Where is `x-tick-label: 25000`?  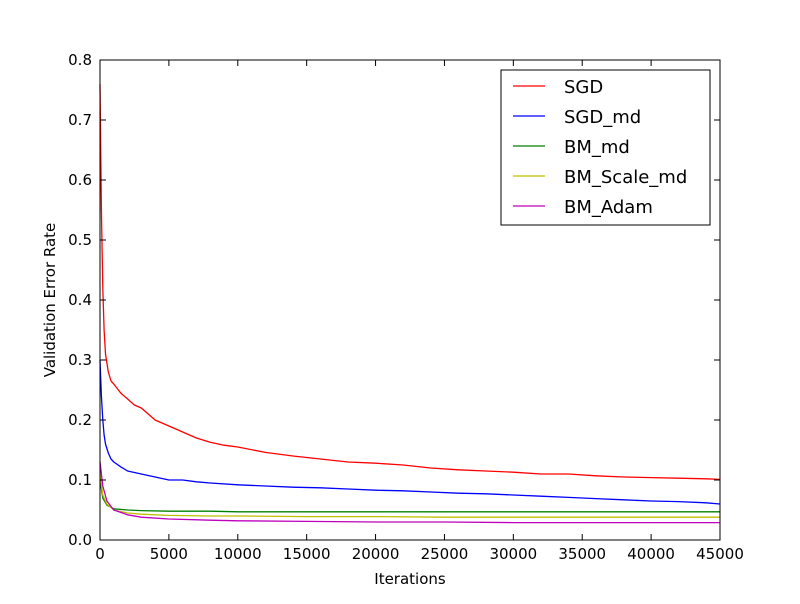 x-tick-label: 25000 is located at coordinates (445, 554).